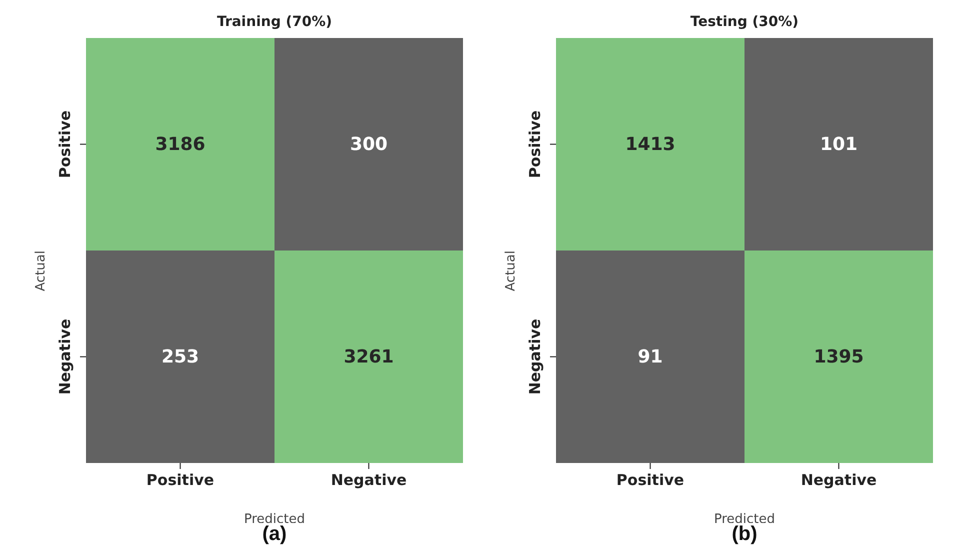 Image resolution: width=957 pixels, height=553 pixels. What do you see at coordinates (180, 144) in the screenshot?
I see `data-label: 3186` at bounding box center [180, 144].